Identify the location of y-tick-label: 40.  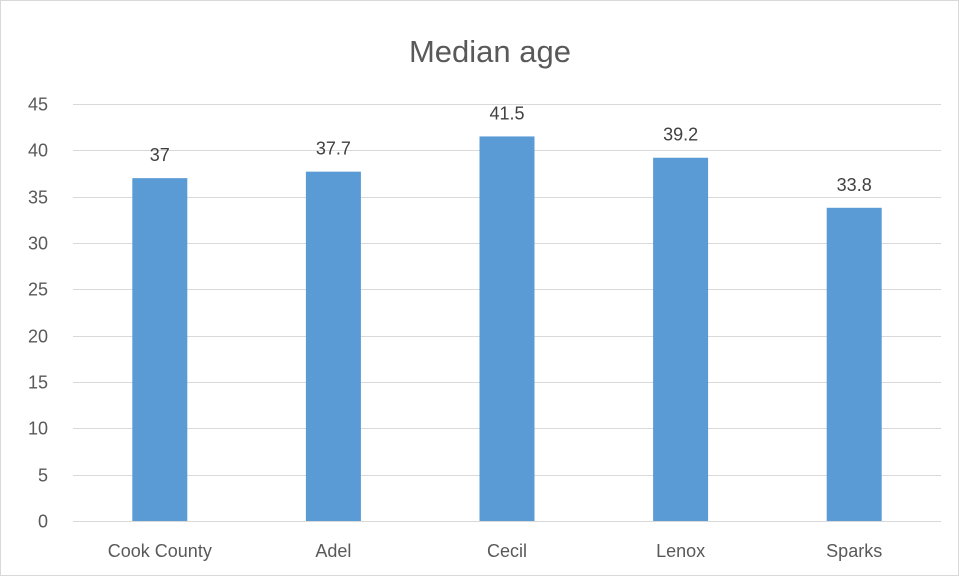
(38, 151).